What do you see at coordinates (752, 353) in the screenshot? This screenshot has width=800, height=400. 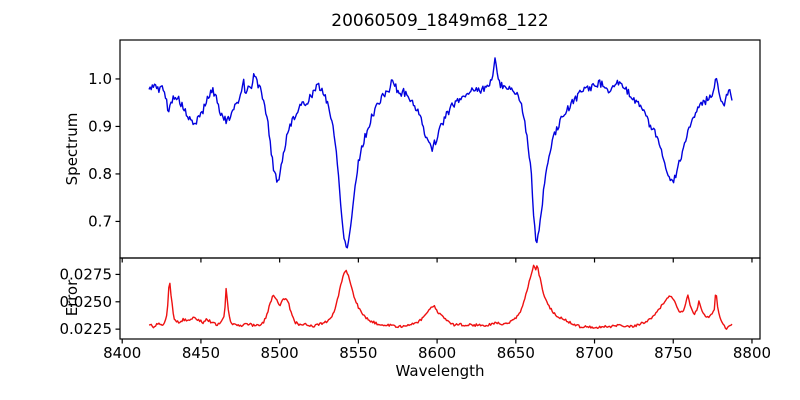 I see `x-tick-label: 8800` at bounding box center [752, 353].